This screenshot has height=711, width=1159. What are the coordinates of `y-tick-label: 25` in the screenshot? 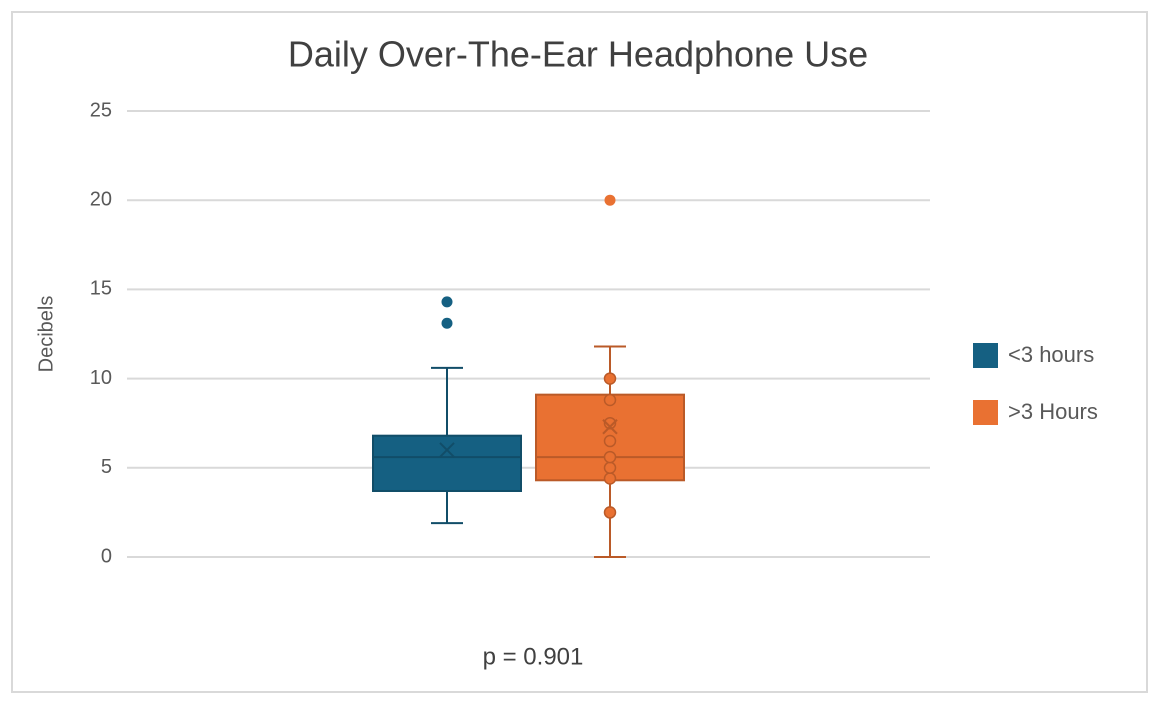 It's located at (101, 110).